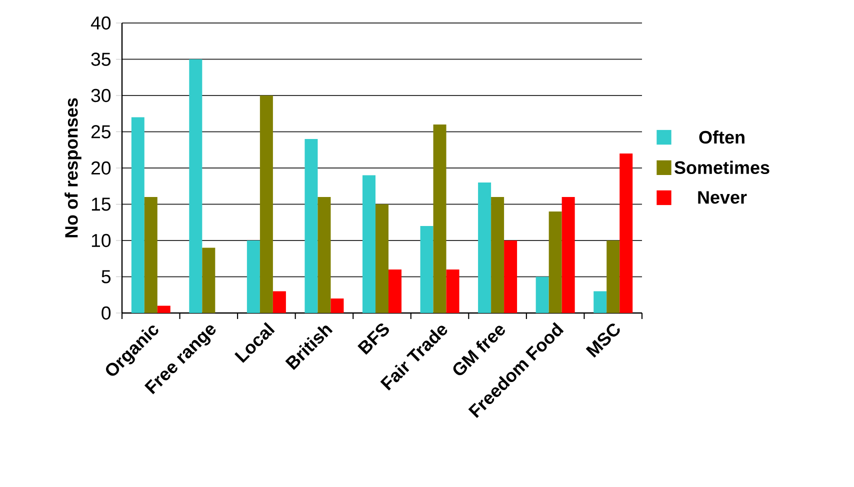 The image size is (854, 487). What do you see at coordinates (106, 277) in the screenshot?
I see `y-tick-label: 5` at bounding box center [106, 277].